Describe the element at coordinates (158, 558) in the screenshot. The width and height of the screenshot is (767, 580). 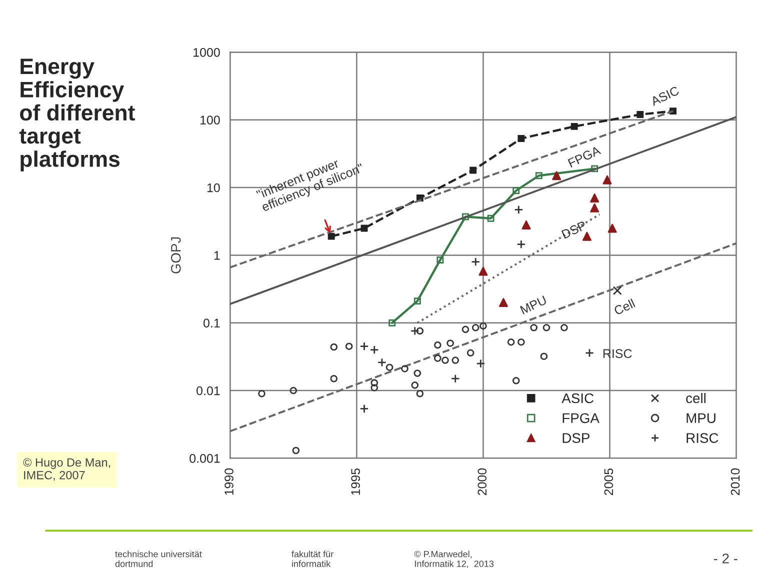
I see `text: technische universität dortmund` at that location.